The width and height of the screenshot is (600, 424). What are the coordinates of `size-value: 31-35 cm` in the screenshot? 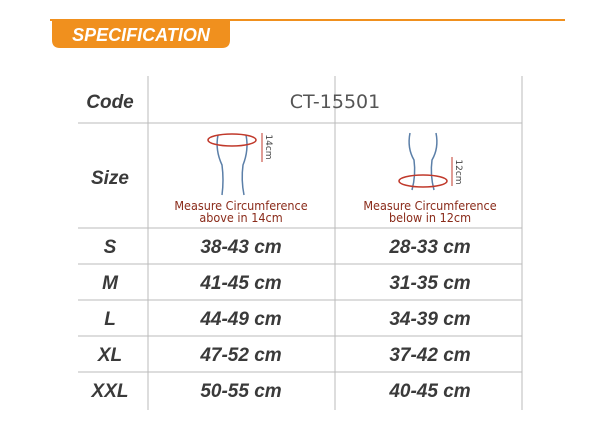 It's located at (429, 283).